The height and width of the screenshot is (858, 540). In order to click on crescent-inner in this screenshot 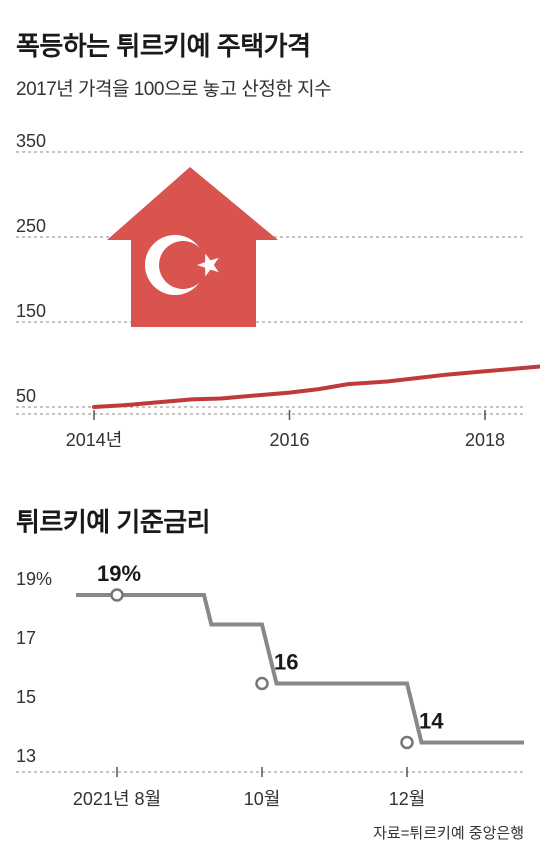, I will do `click(183, 265)`.